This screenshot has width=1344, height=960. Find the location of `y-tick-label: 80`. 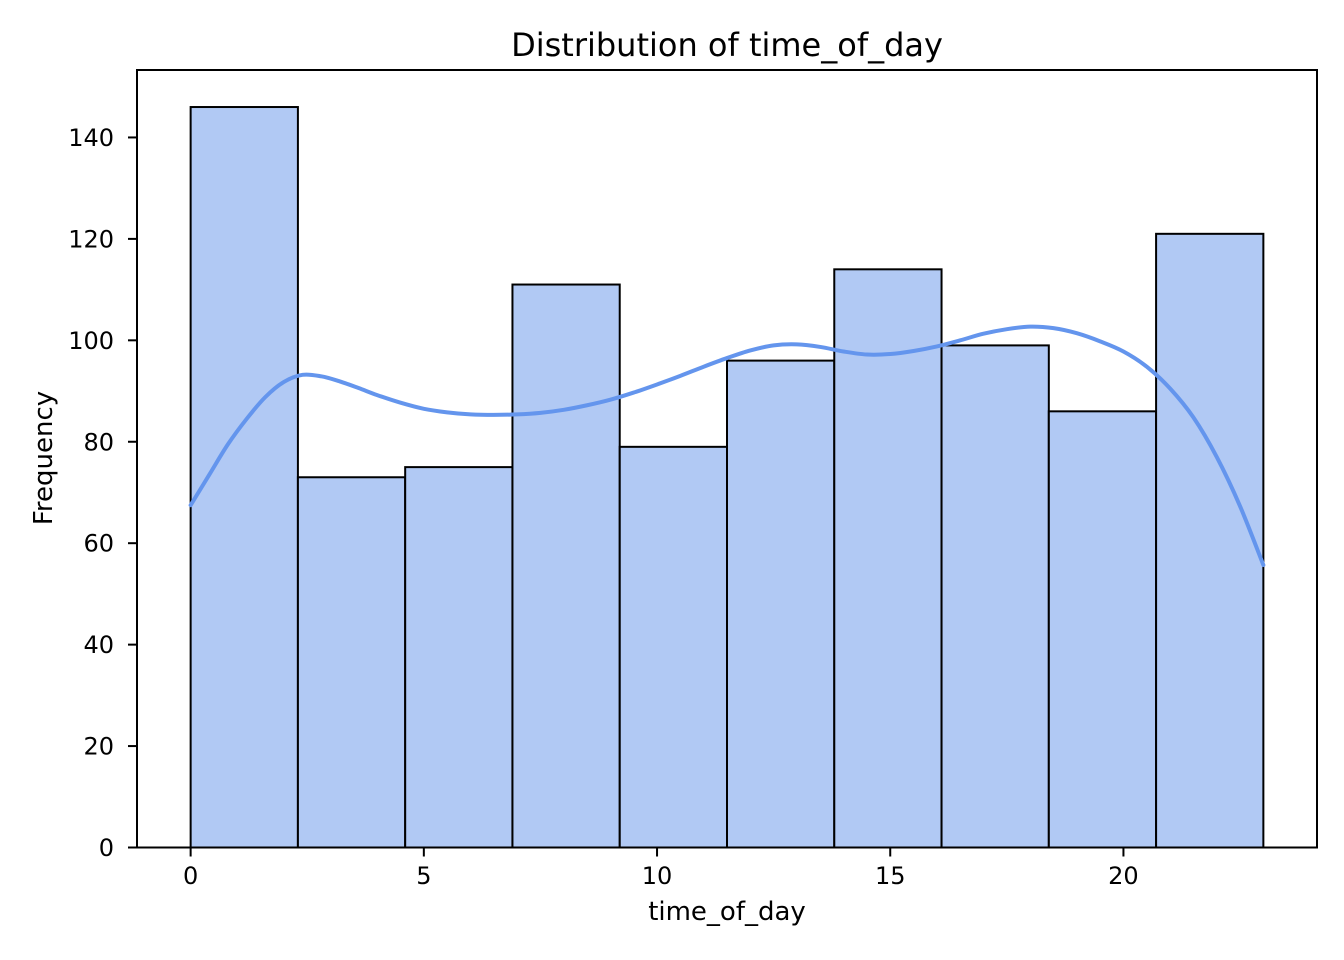

y-tick-label: 80 is located at coordinates (98, 442).